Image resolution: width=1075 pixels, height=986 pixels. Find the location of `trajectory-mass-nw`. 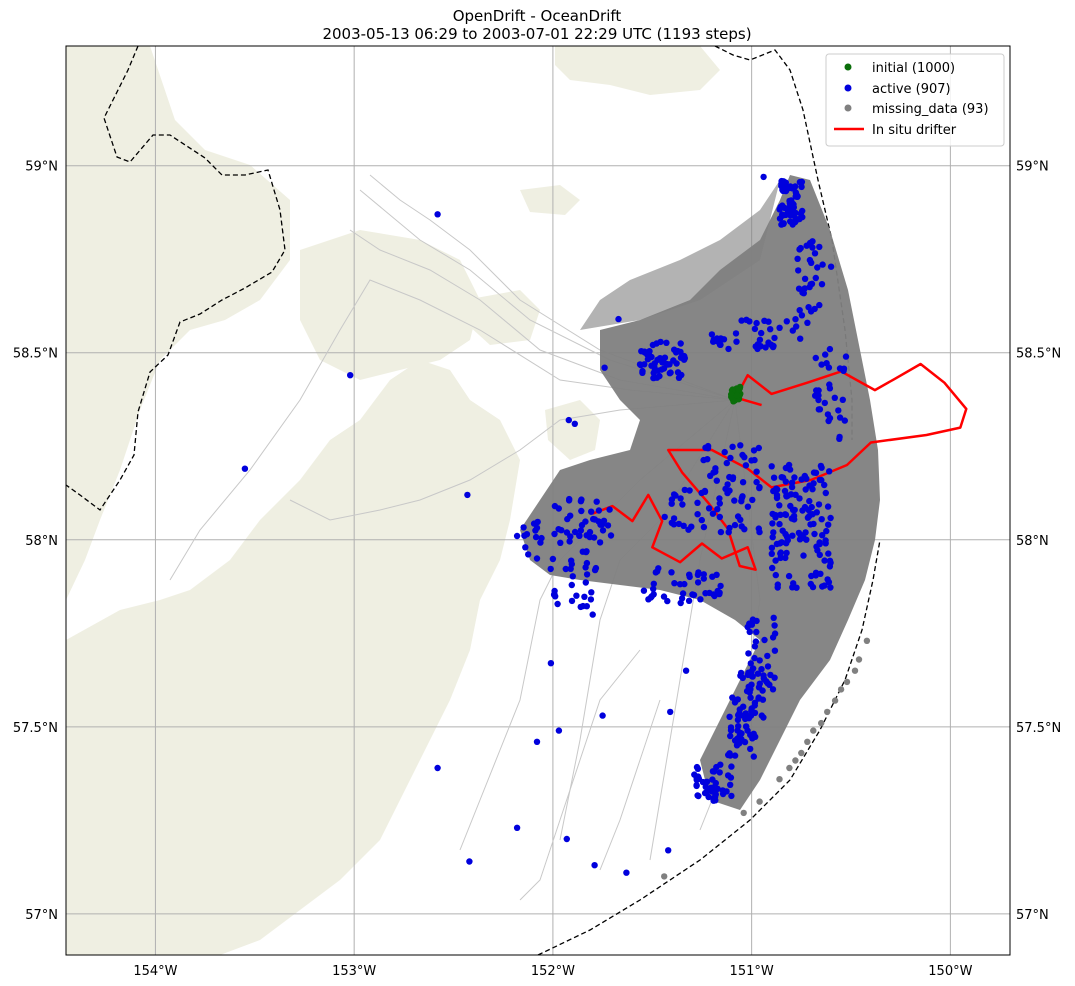

trajectory-mass-nw is located at coordinates (680, 255).